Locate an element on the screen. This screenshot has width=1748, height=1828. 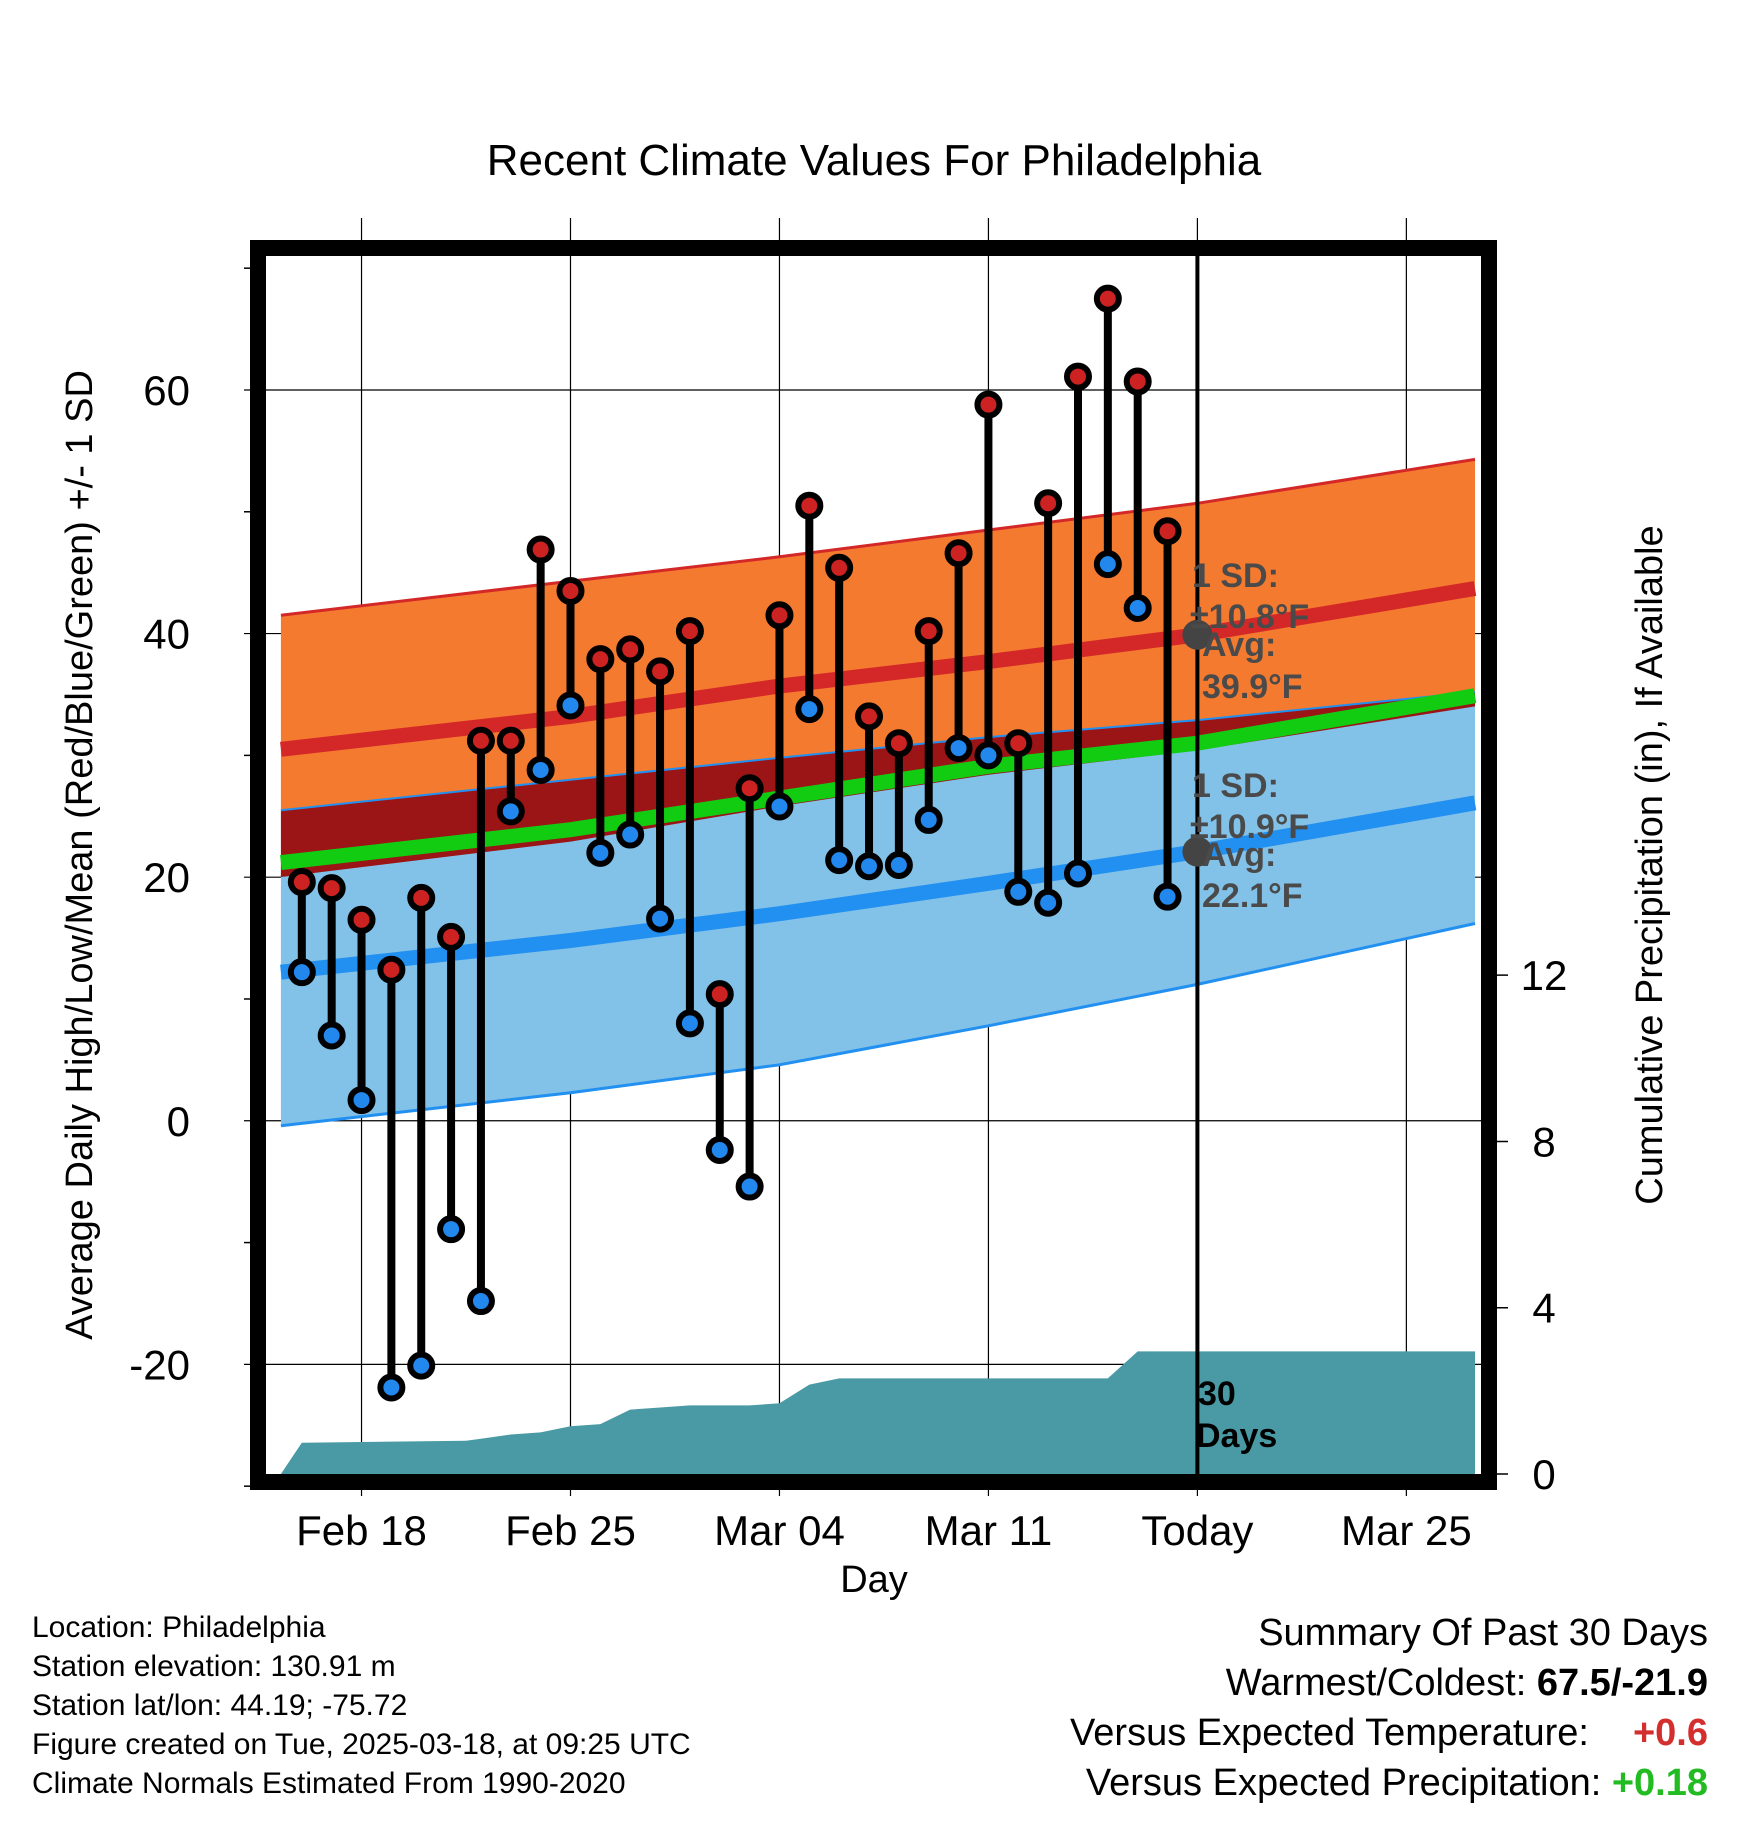
y-tick-4: 60 is located at coordinates (166, 390).